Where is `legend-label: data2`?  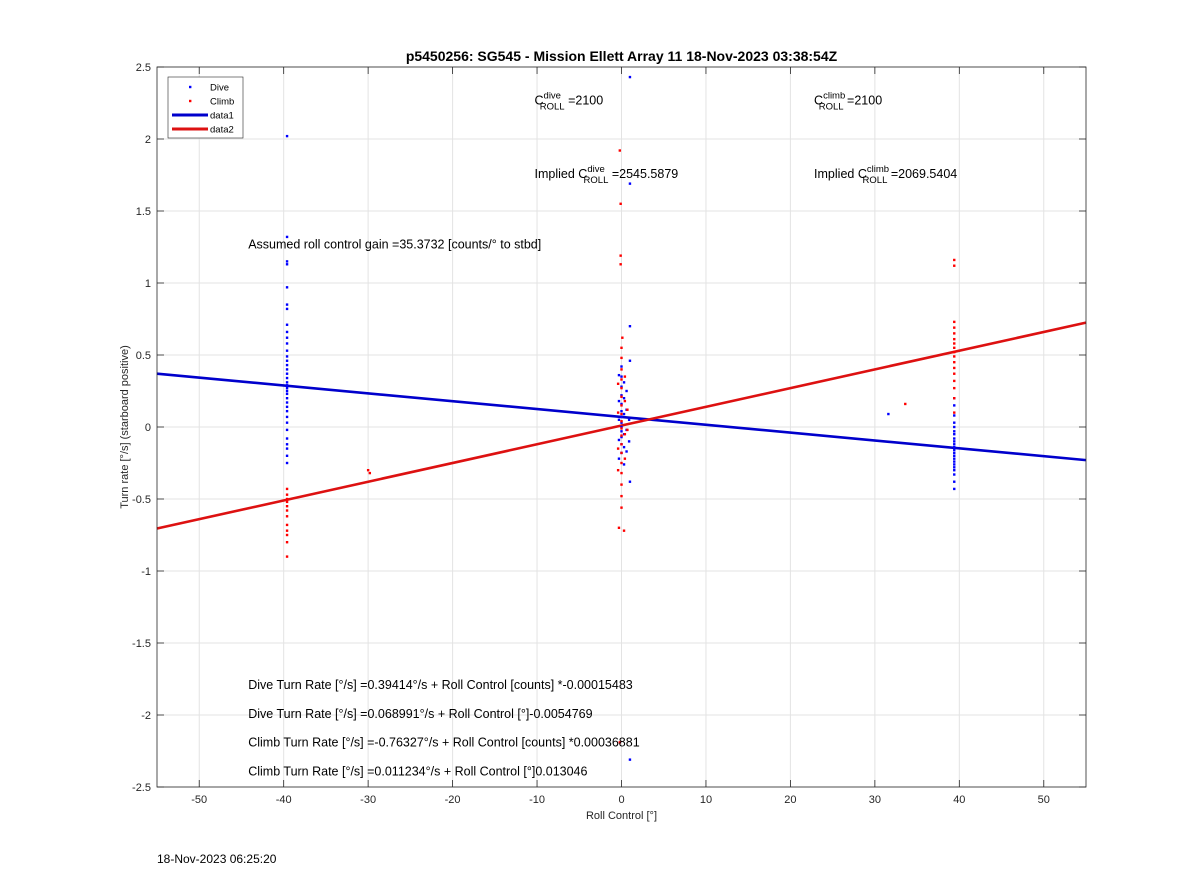 legend-label: data2 is located at coordinates (222, 130).